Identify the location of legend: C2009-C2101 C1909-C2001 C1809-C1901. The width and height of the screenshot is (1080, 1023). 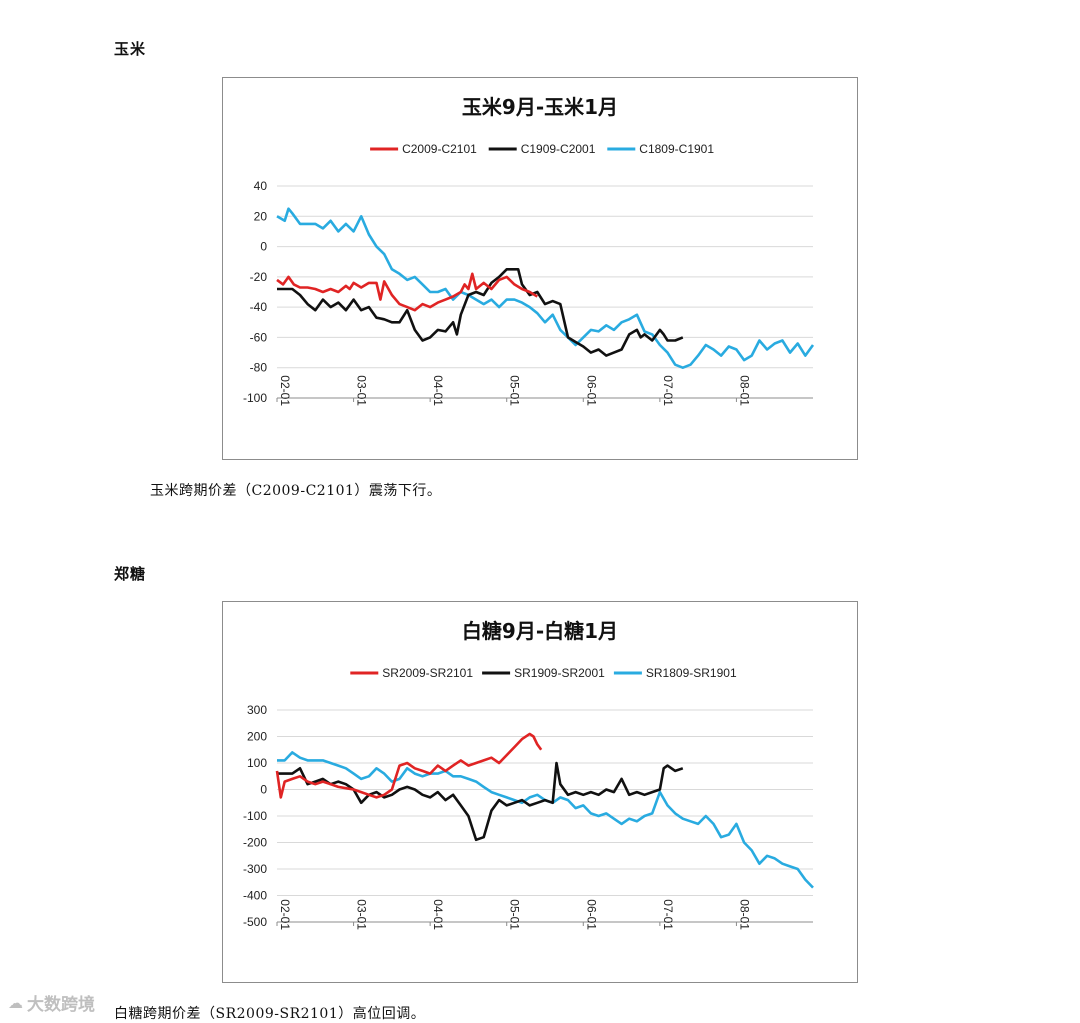
(542, 149).